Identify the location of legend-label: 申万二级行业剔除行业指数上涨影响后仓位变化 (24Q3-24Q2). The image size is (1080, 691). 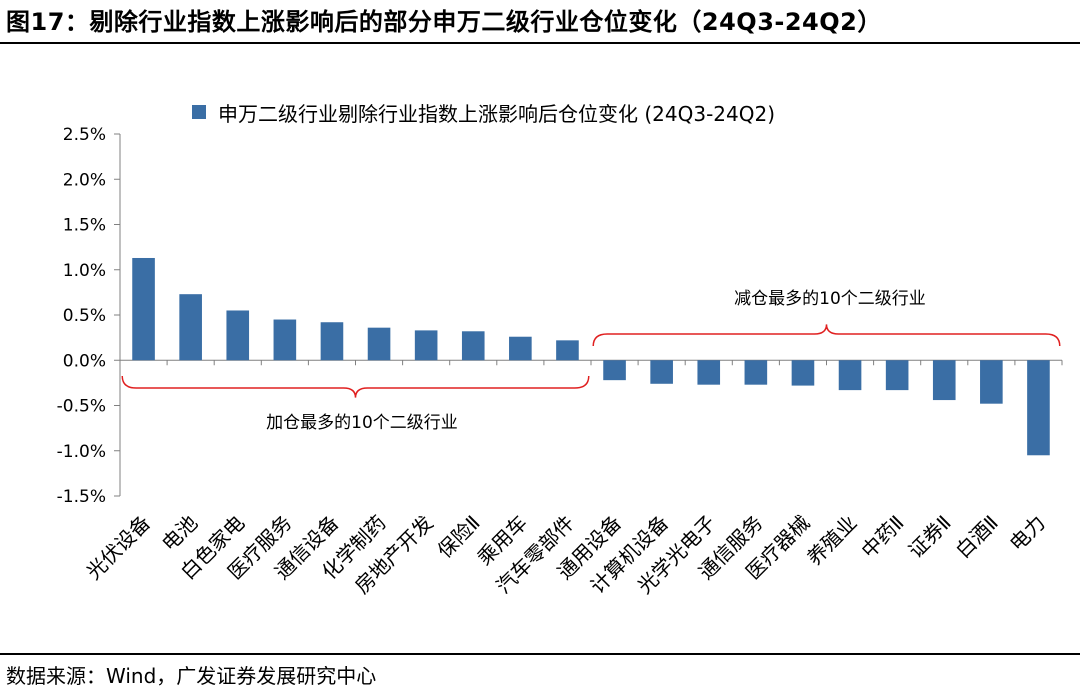
(496, 114).